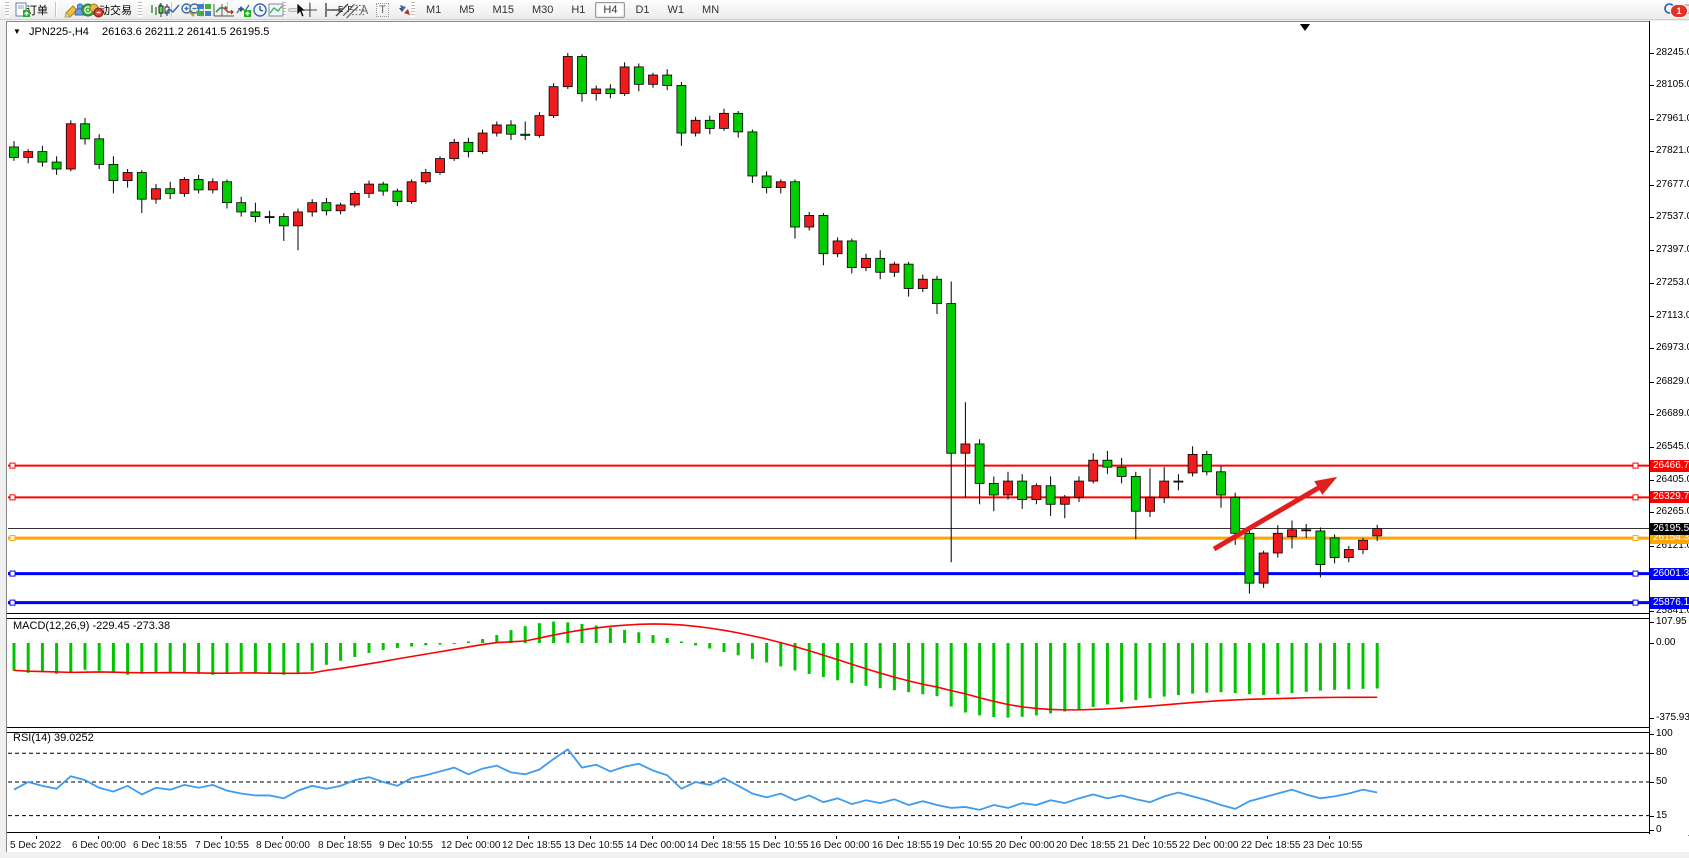 The height and width of the screenshot is (858, 1689). What do you see at coordinates (1662, 815) in the screenshot?
I see `rsi-scale-label: 15` at bounding box center [1662, 815].